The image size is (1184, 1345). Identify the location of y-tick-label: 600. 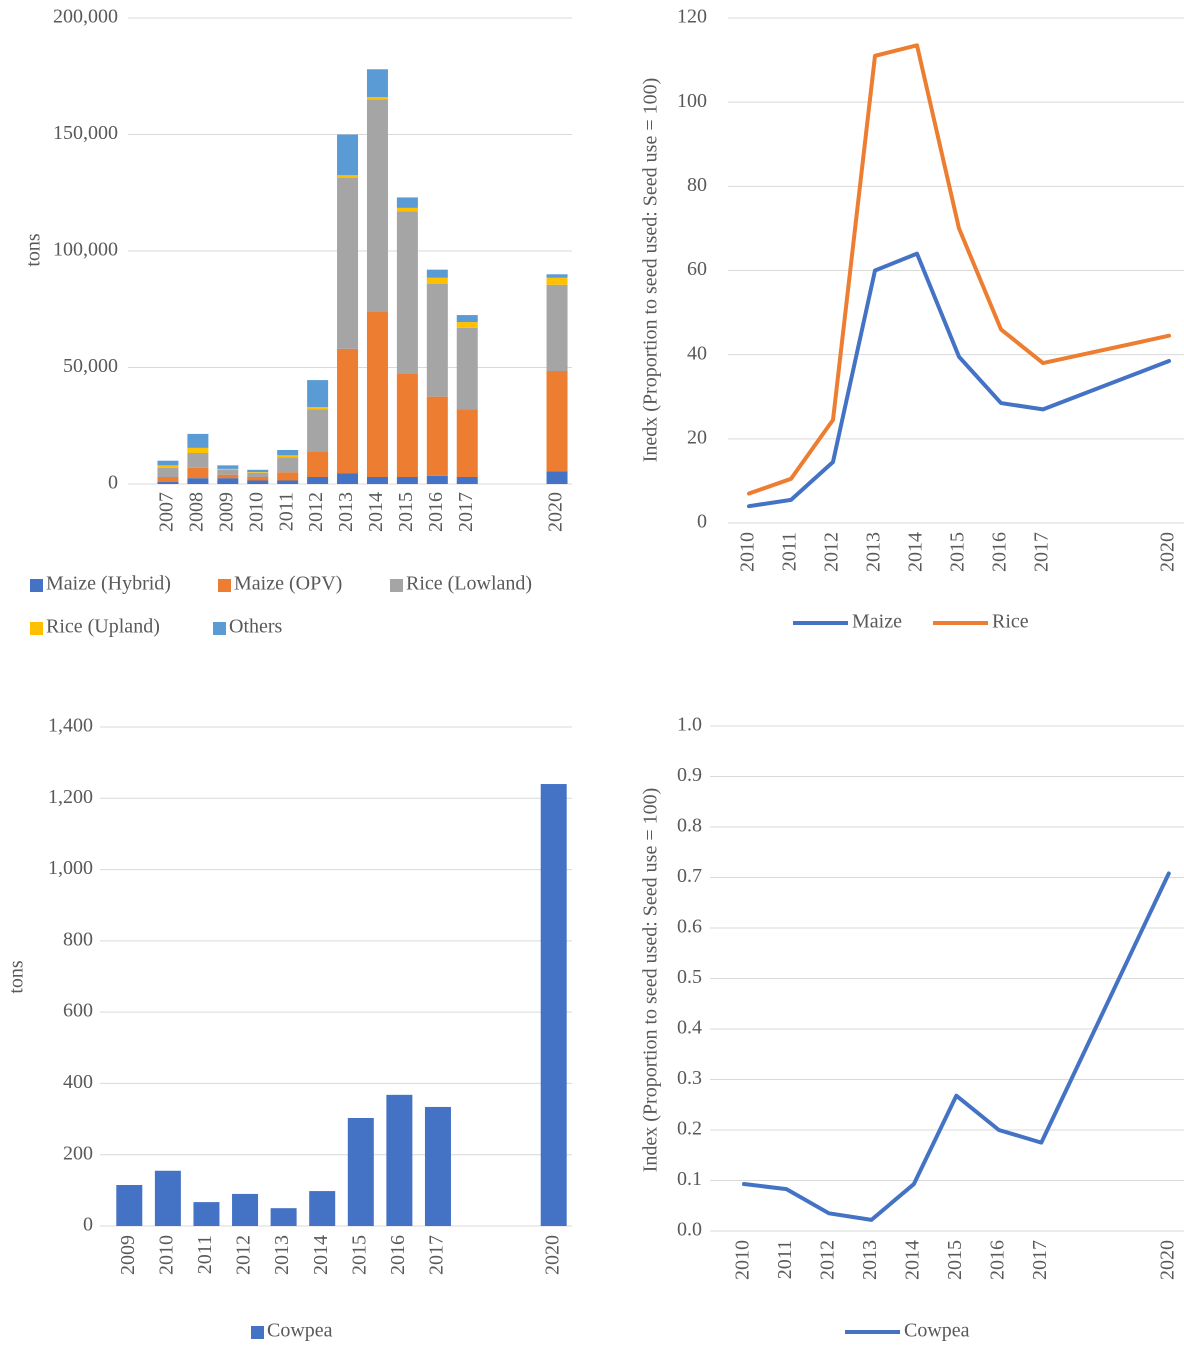
(78, 1011).